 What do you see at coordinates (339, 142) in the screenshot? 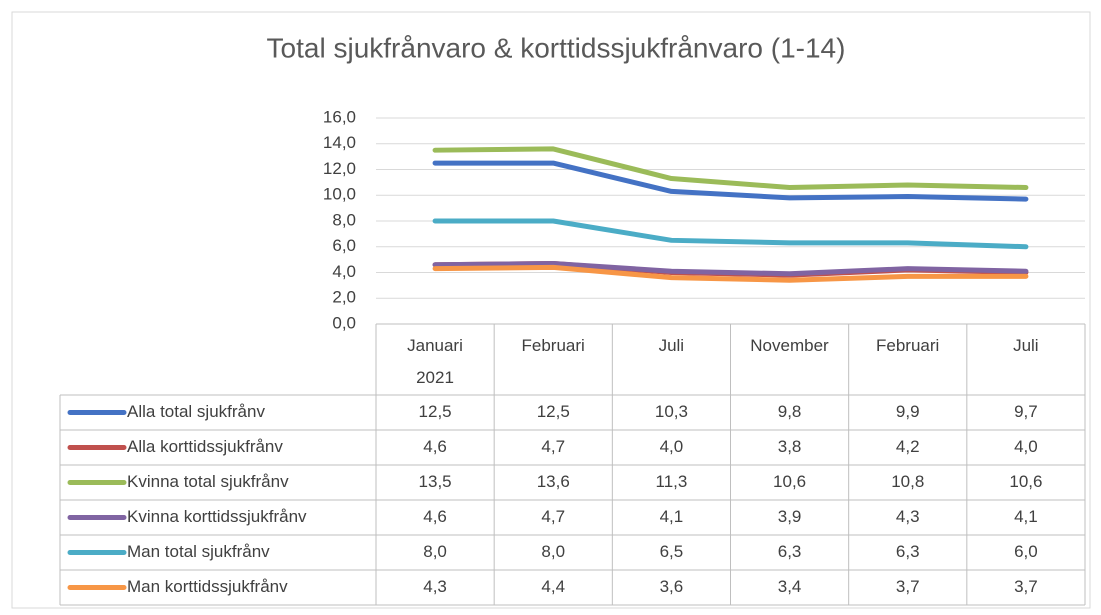
I see `y-tick-label: 14,0` at bounding box center [339, 142].